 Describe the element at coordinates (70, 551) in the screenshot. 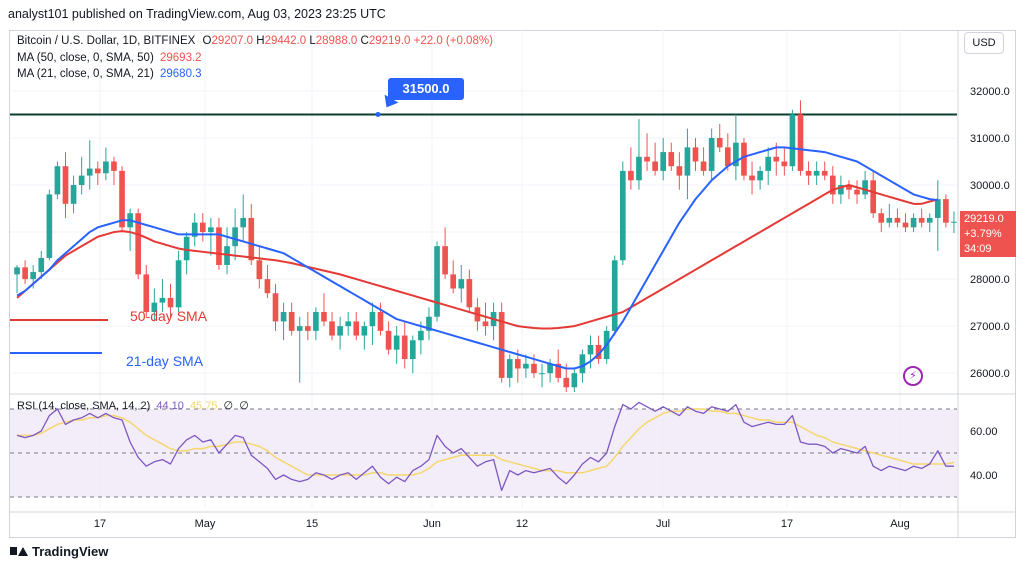

I see `brand-text: TradingView` at that location.